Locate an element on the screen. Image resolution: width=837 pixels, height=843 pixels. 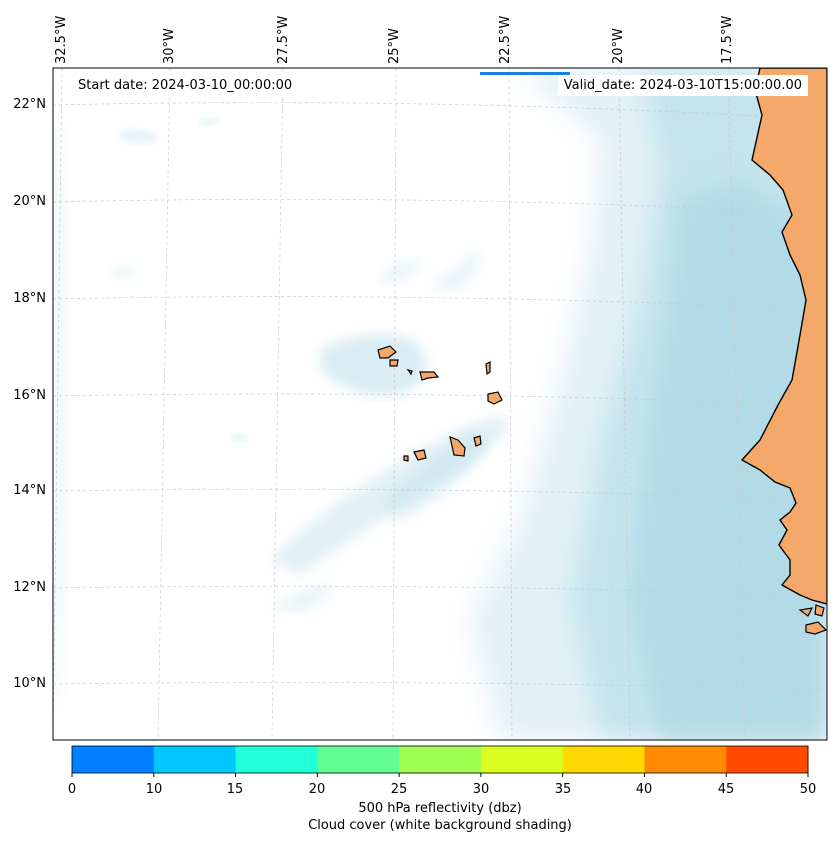
lat-label-16n: 16°N is located at coordinates (29, 395).